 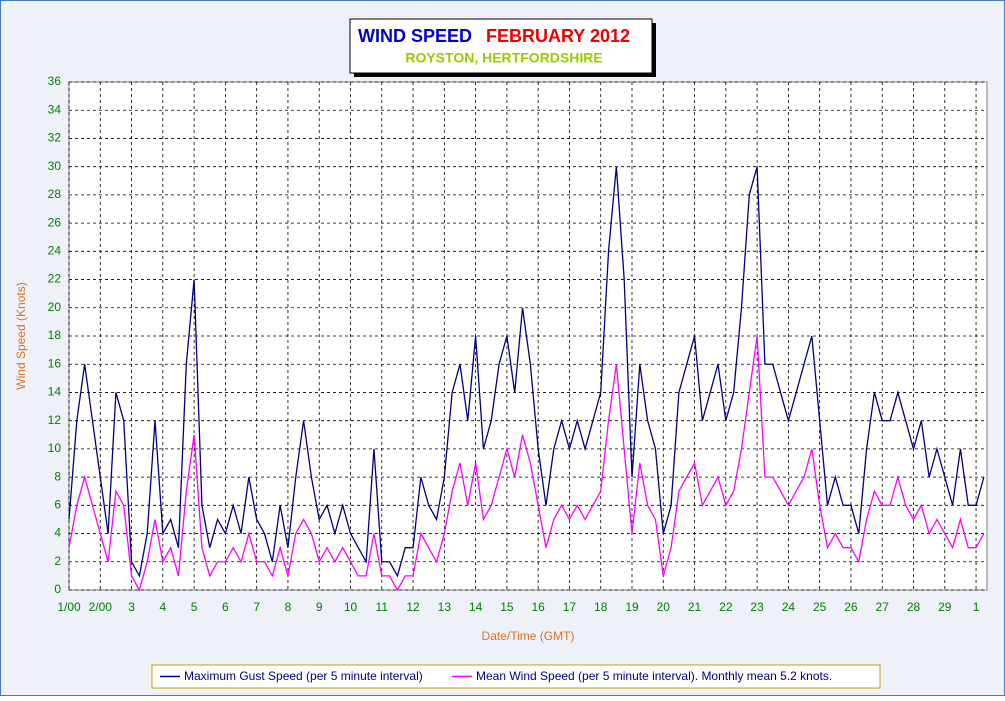 I want to click on x-tick-label: 13, so click(x=445, y=607).